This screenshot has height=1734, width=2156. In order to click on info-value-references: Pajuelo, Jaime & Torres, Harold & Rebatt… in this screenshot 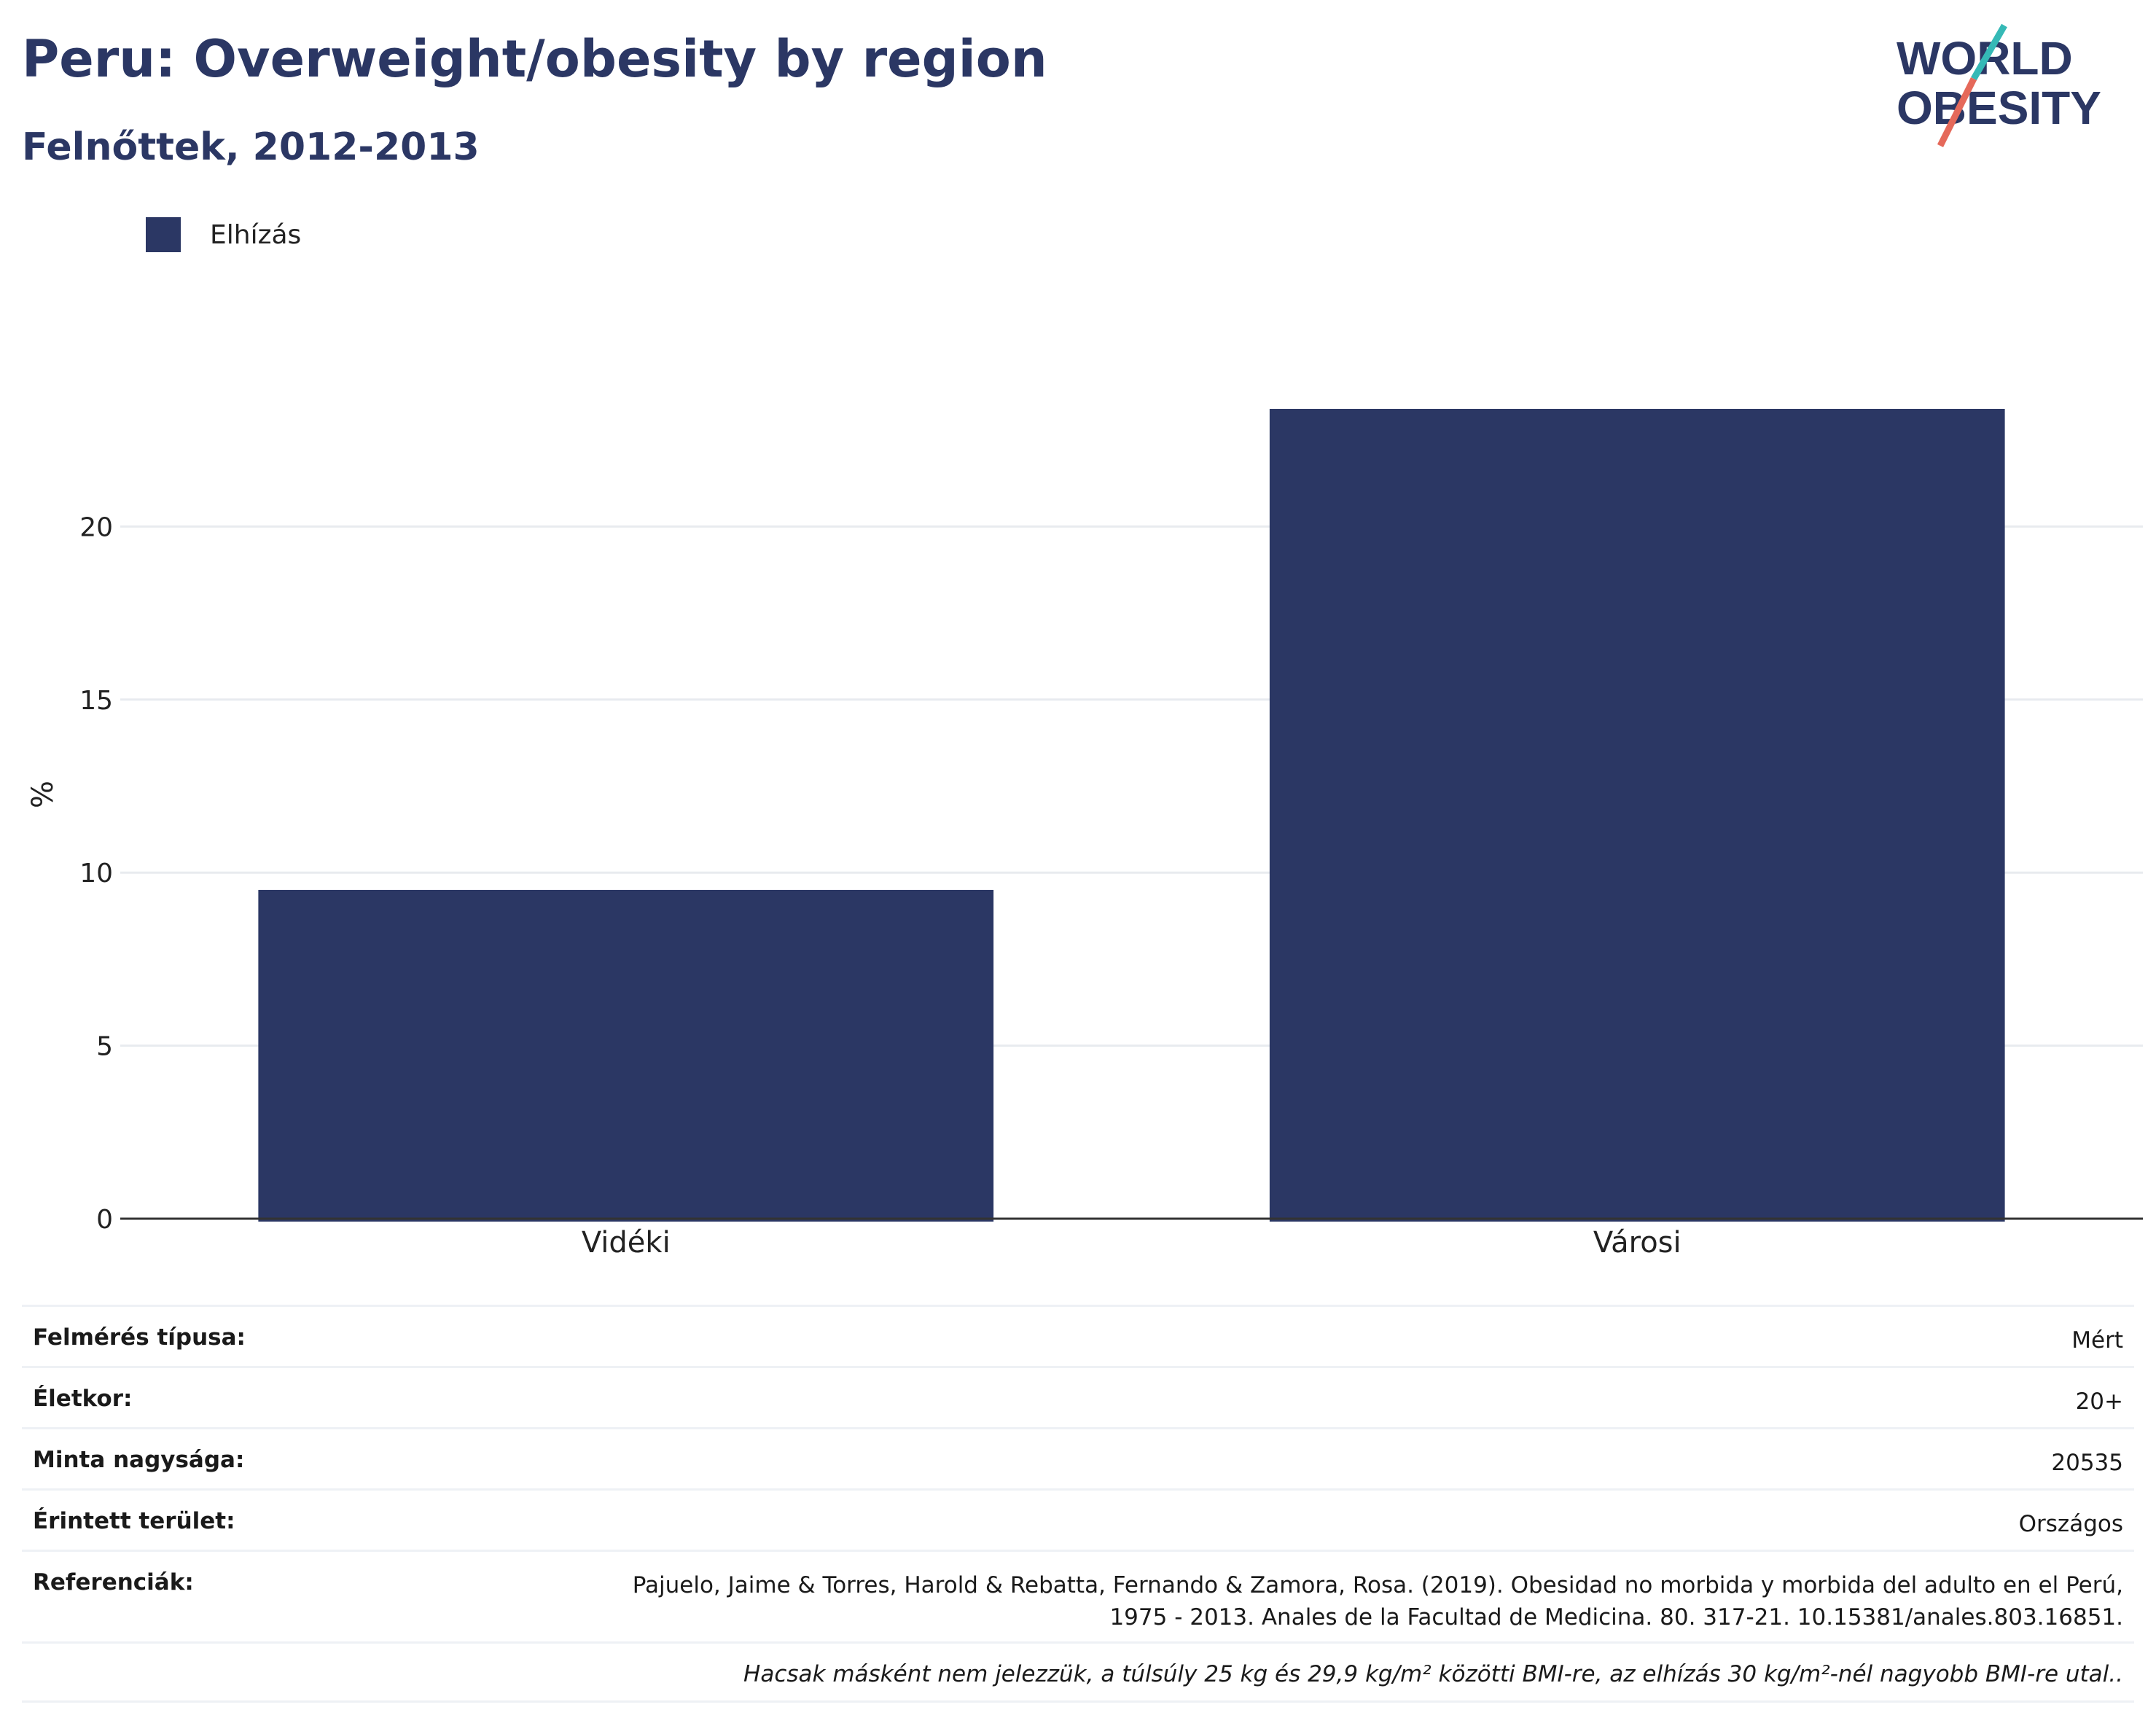, I will do `click(1378, 1601)`.